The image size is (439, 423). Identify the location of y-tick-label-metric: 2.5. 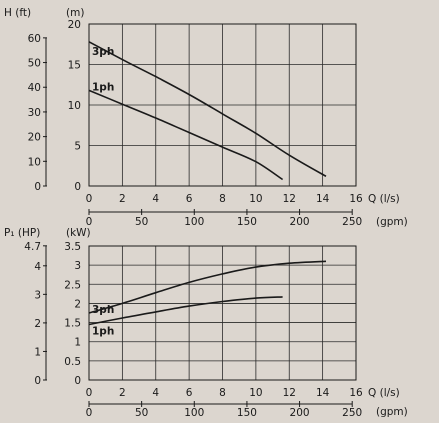
(72, 285).